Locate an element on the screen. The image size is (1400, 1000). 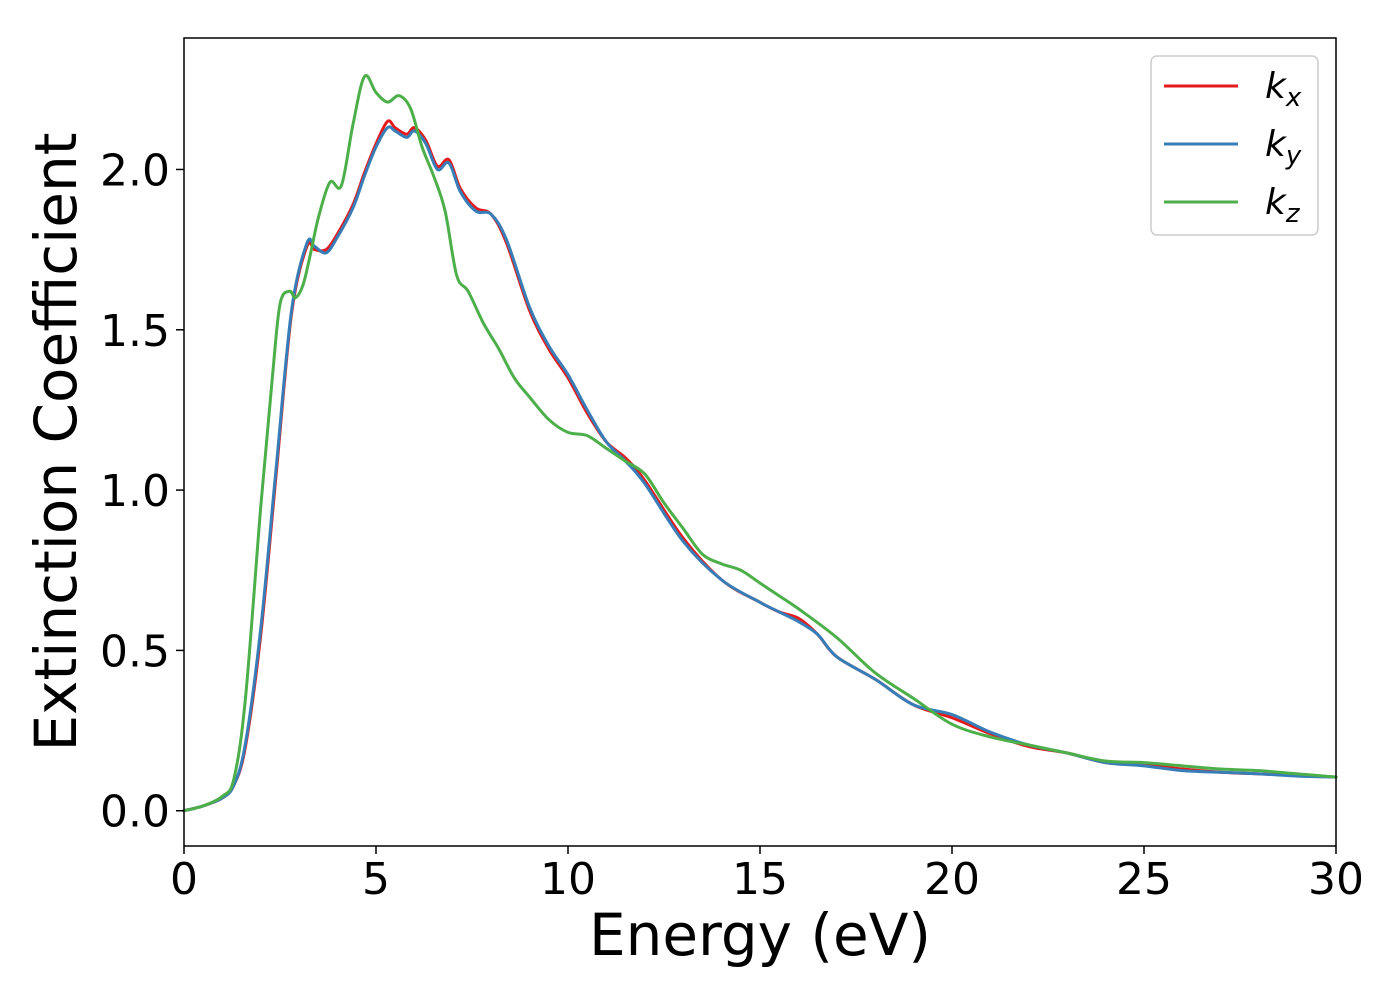
x-tick-label: 20 is located at coordinates (952, 879).